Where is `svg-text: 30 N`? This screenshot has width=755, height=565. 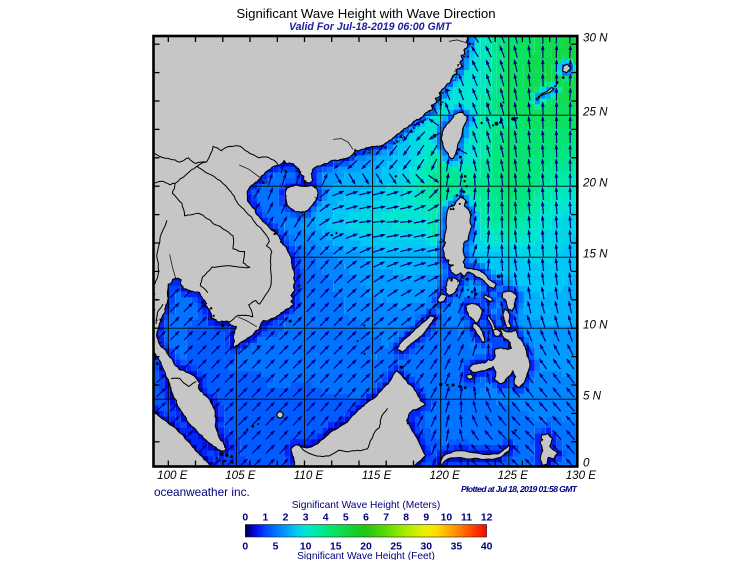
svg-text: 30 N is located at coordinates (595, 38).